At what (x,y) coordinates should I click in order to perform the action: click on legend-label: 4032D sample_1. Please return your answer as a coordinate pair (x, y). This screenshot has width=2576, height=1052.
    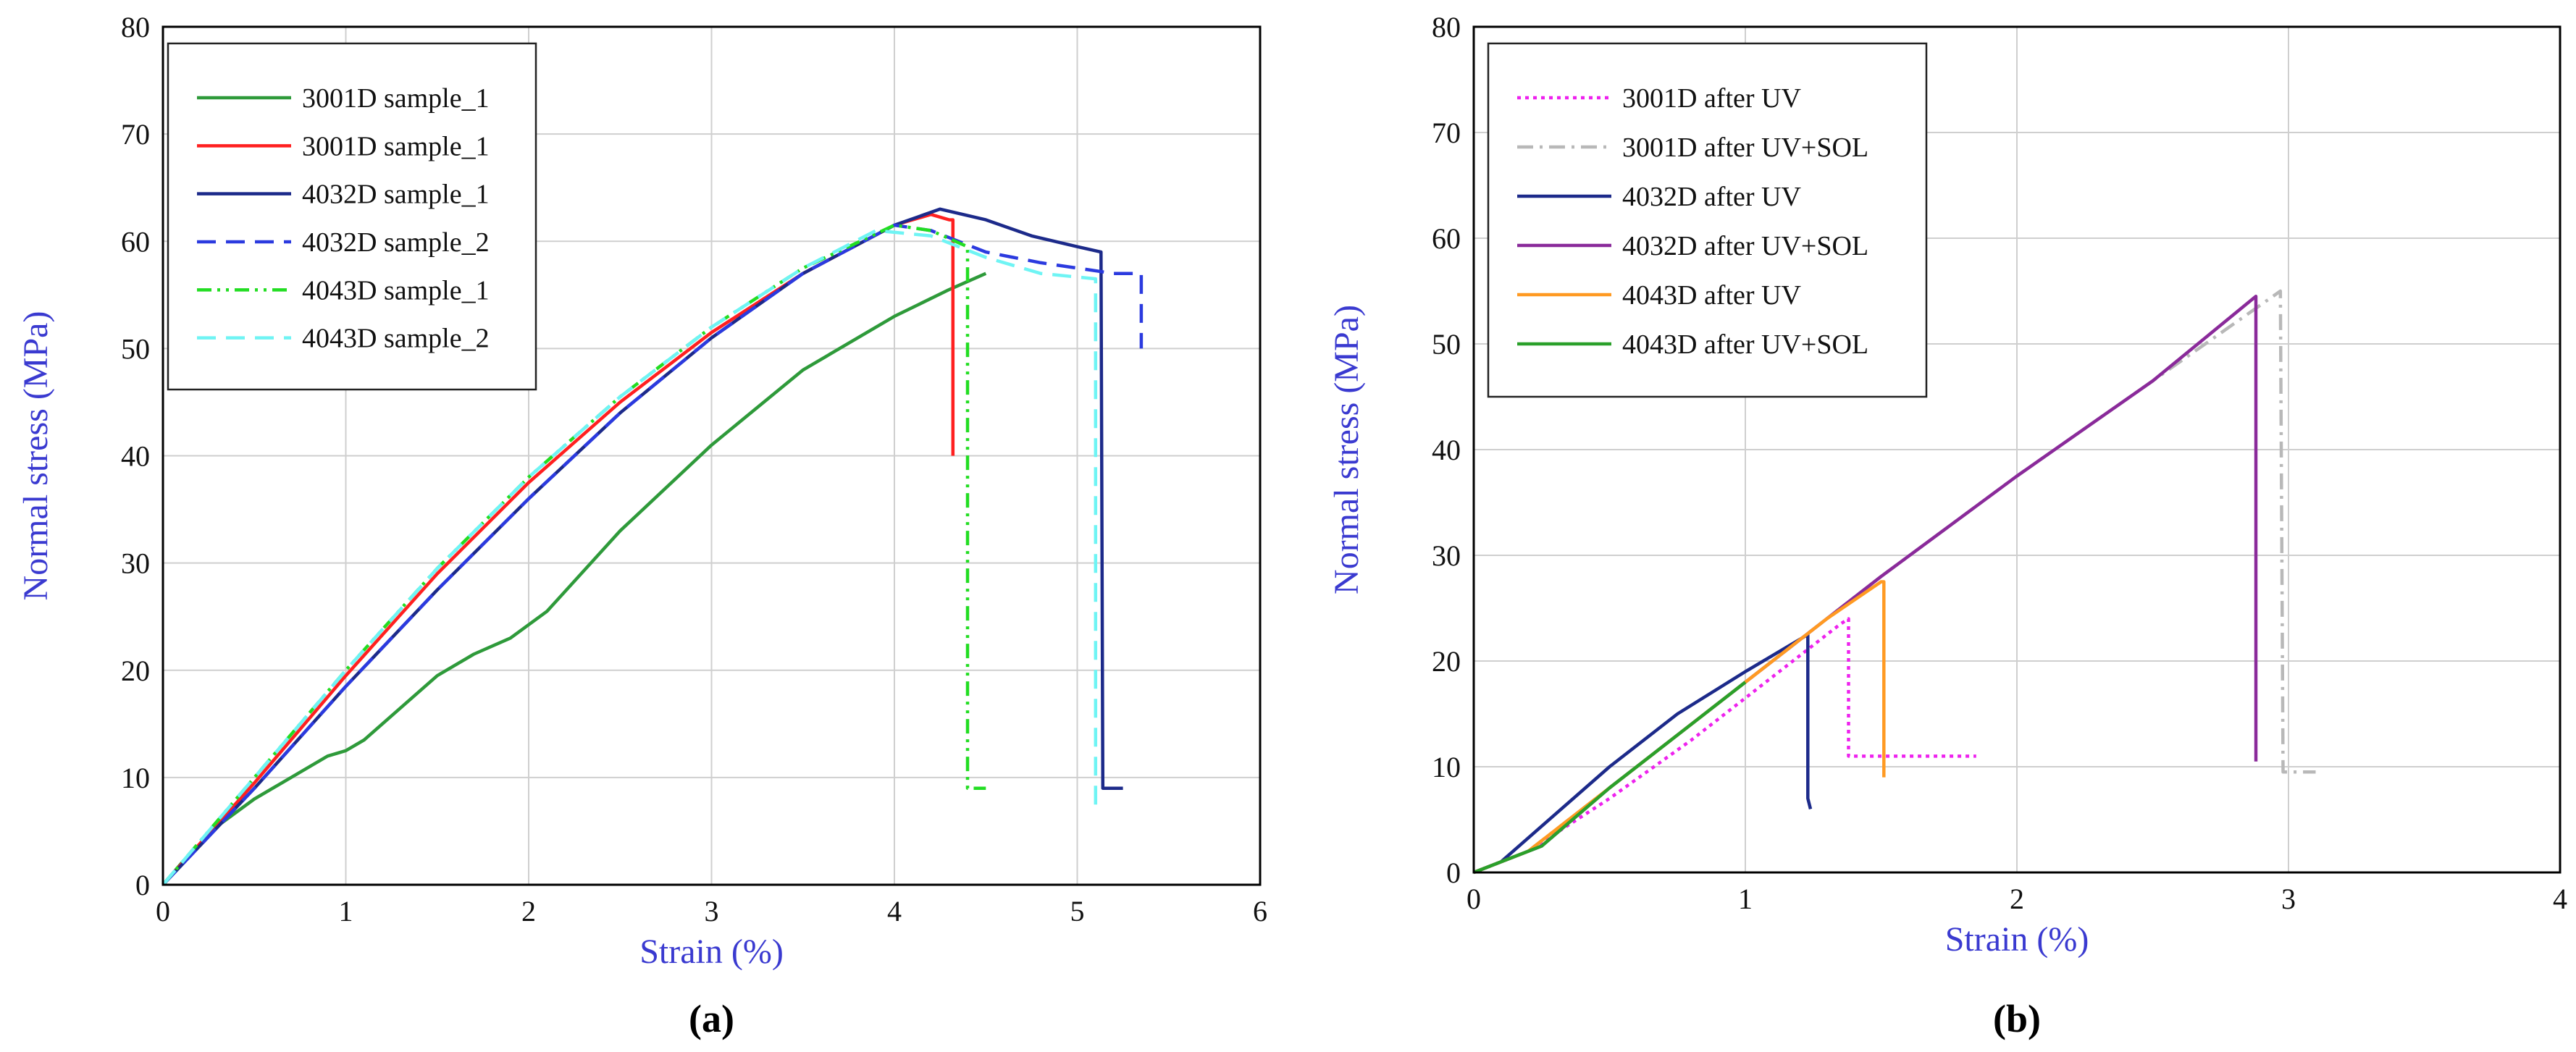
    Looking at the image, I should click on (396, 195).